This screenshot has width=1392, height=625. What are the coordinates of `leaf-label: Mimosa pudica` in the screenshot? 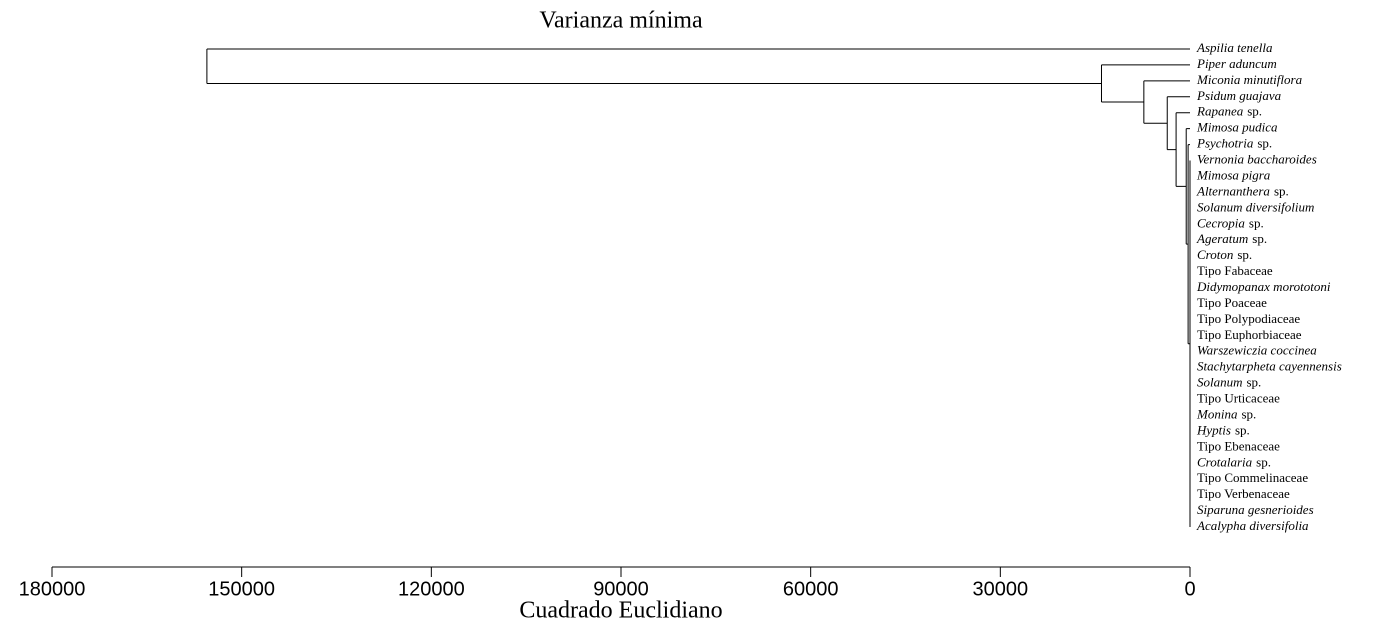 It's located at (1237, 127).